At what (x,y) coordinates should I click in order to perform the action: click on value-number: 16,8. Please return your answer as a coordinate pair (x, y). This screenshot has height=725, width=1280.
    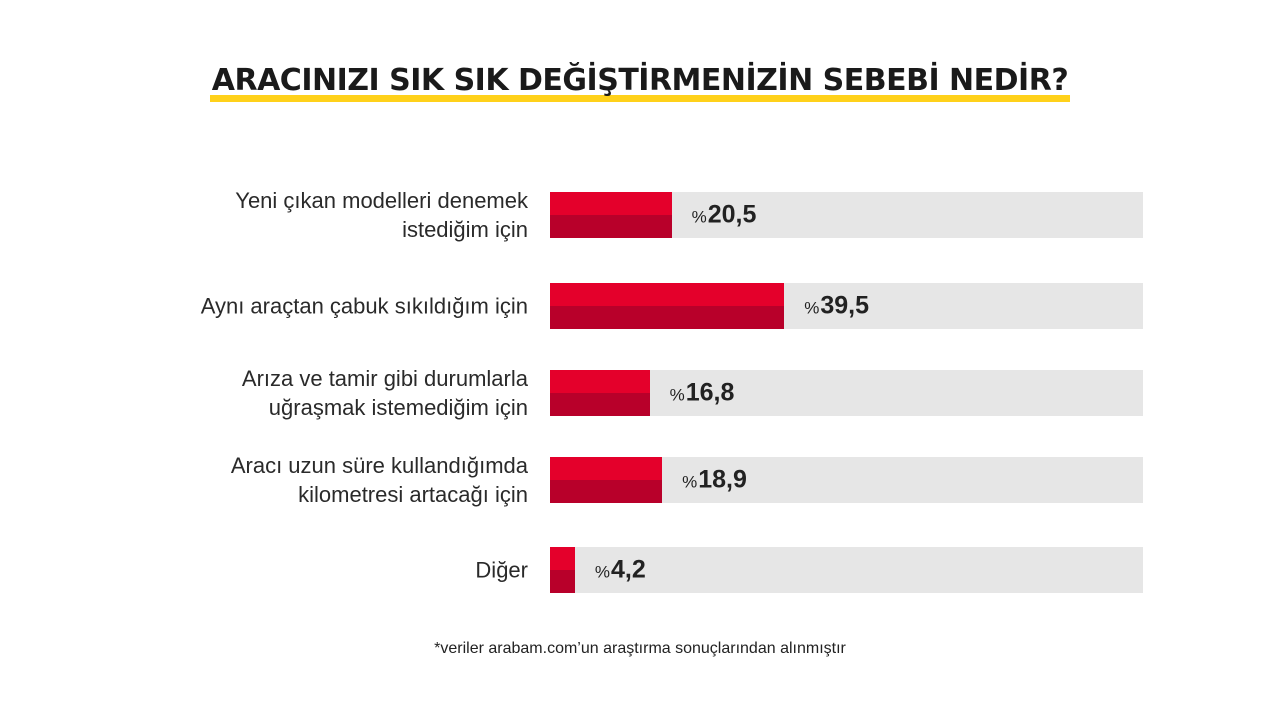
    Looking at the image, I should click on (710, 392).